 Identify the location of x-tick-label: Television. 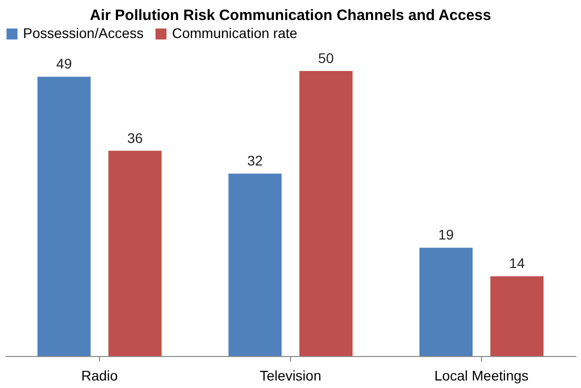
(291, 376).